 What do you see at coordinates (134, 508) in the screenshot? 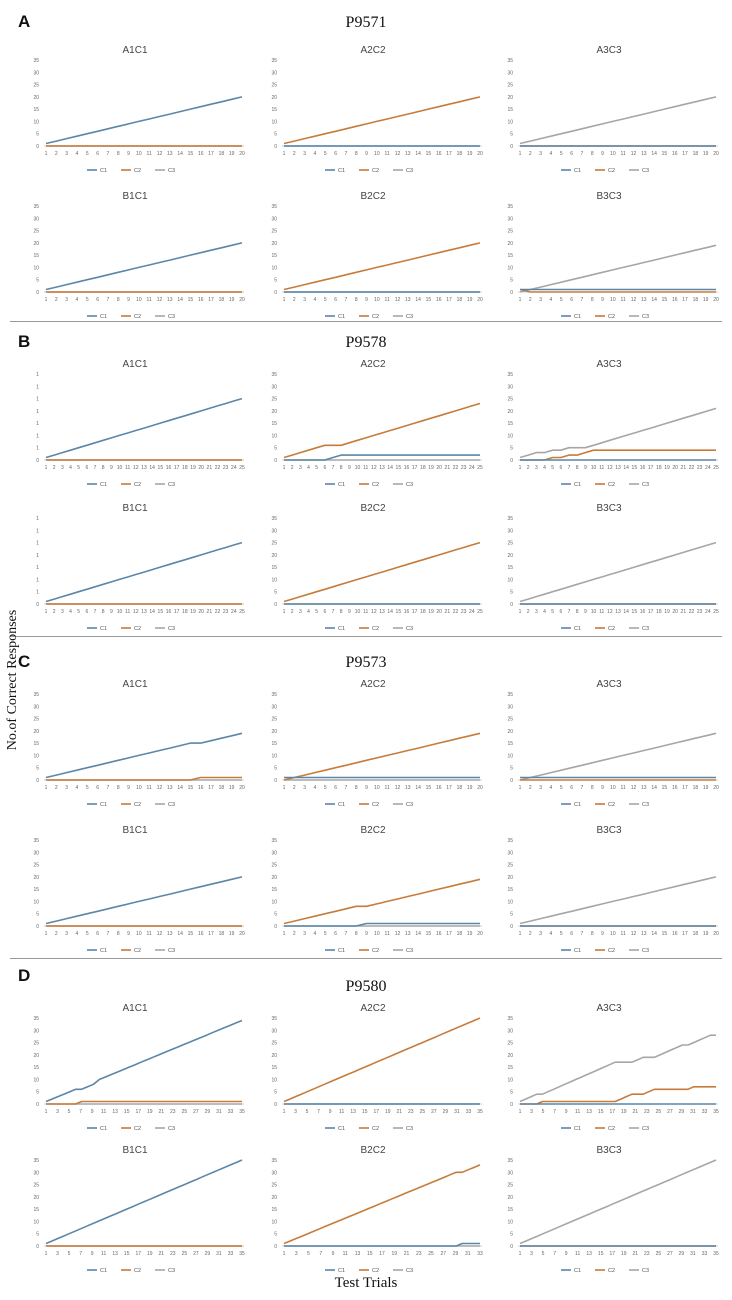
I see `chart-title: B1C1` at bounding box center [134, 508].